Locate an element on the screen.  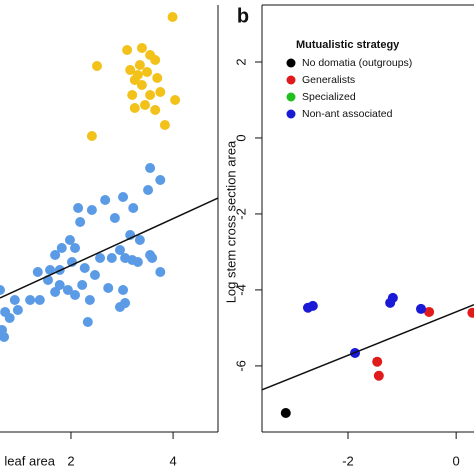
y-tick-label: -4 is located at coordinates (240, 290).